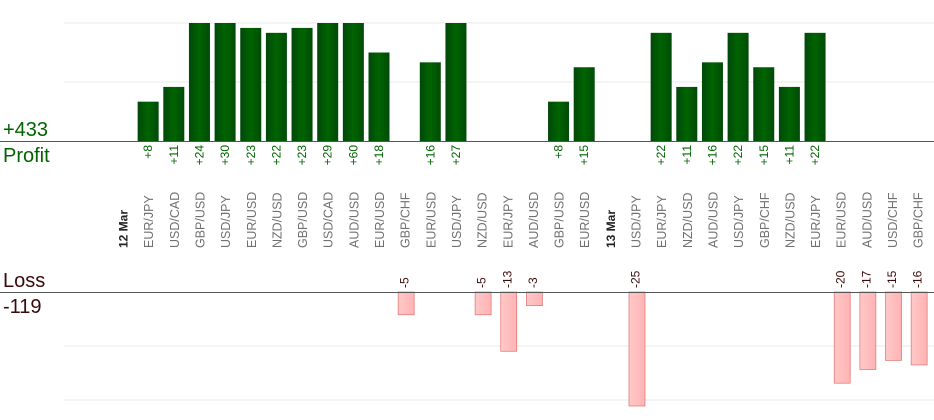 This screenshot has height=420, width=934. Describe the element at coordinates (328, 155) in the screenshot. I see `profit-data-label: +29` at that location.